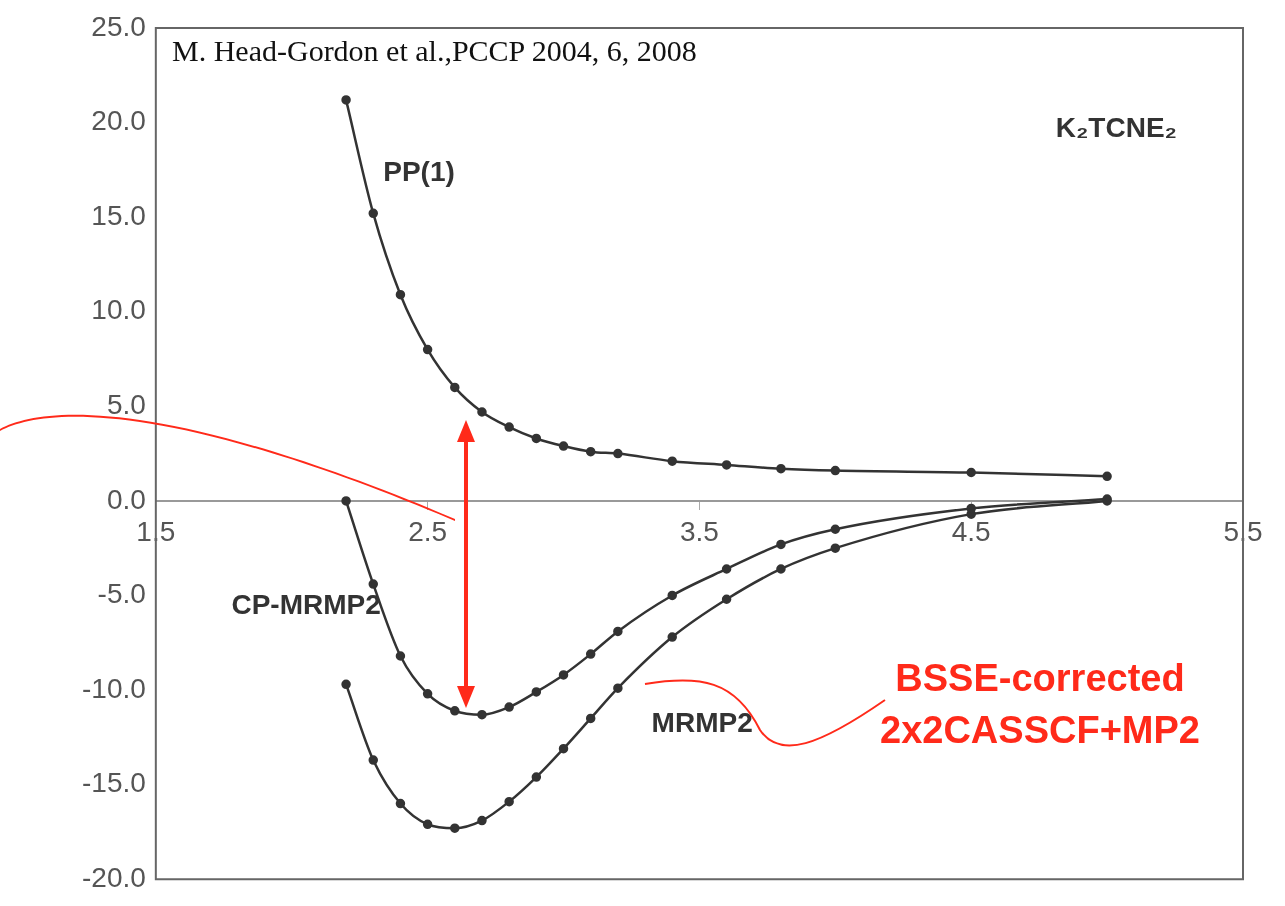 The height and width of the screenshot is (906, 1285). I want to click on y-tick-label: 25.0, so click(118, 26).